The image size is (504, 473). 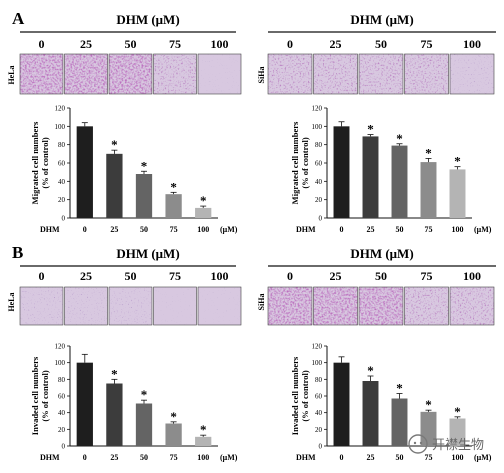 I want to click on dose-header-a-right: DHM (μM), so click(x=381, y=19).